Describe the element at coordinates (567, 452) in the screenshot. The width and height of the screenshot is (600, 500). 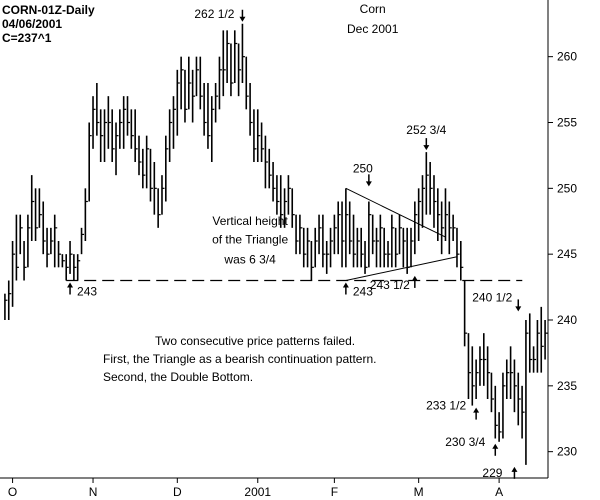
I see `y-tick-label: 230` at that location.